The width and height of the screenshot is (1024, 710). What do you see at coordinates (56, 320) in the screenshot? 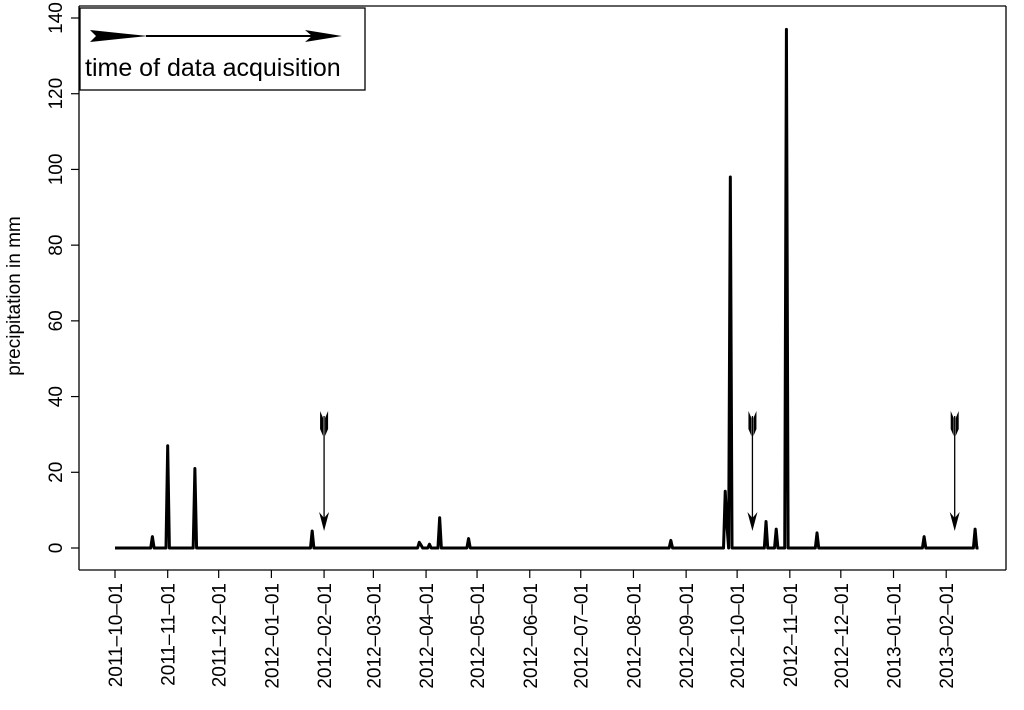
I see `y-tick-label-60: 60` at bounding box center [56, 320].